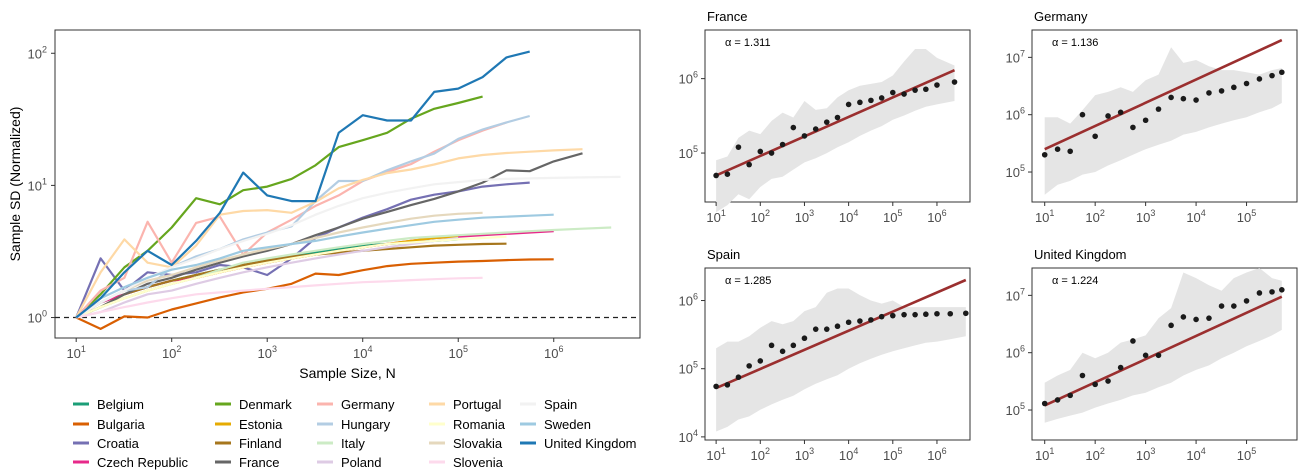 The width and height of the screenshot is (1307, 475). Describe the element at coordinates (748, 43) in the screenshot. I see `alpha-label: α = 1.311` at that location.